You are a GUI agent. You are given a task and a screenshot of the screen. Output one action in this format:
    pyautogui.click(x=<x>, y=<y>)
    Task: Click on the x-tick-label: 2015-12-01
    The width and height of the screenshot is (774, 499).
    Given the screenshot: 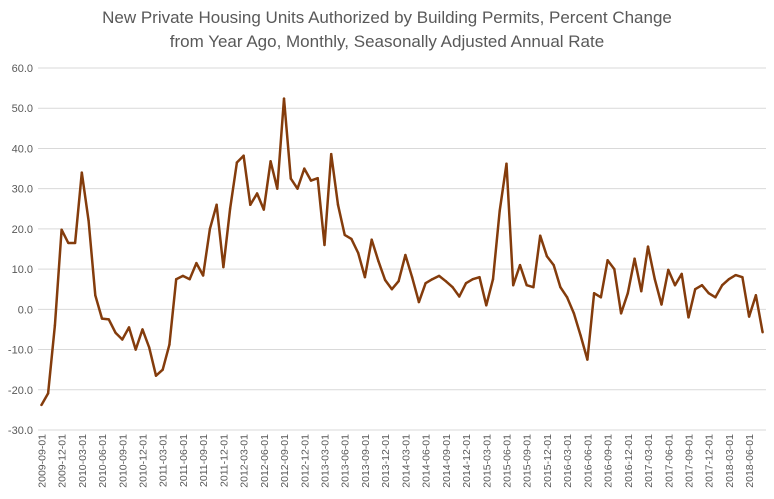 What is the action you would take?
    pyautogui.click(x=548, y=461)
    